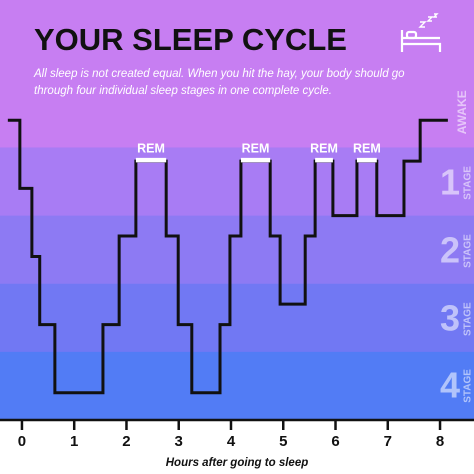 Image resolution: width=474 pixels, height=474 pixels. What do you see at coordinates (450, 318) in the screenshot?
I see `stage-number: 3` at bounding box center [450, 318].